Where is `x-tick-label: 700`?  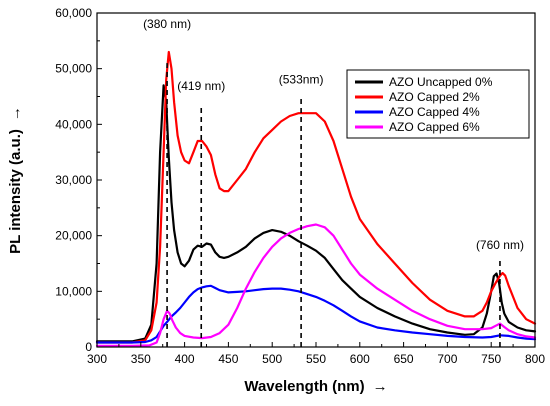
x-tick-label: 700 is located at coordinates (447, 359).